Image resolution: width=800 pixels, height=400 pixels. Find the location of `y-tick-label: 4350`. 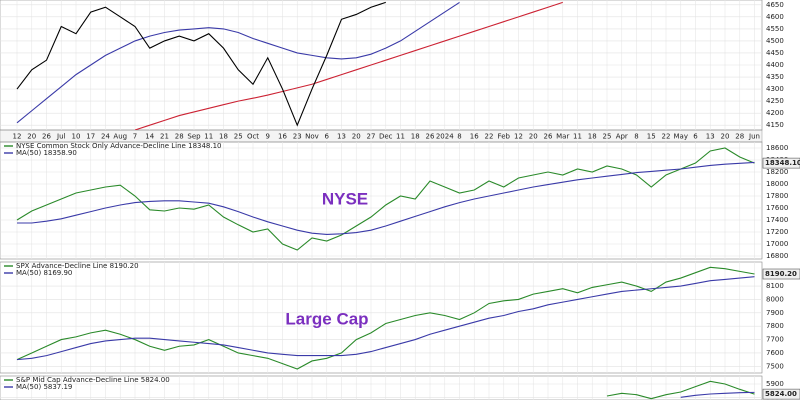

y-tick-label: 4350 is located at coordinates (775, 77).